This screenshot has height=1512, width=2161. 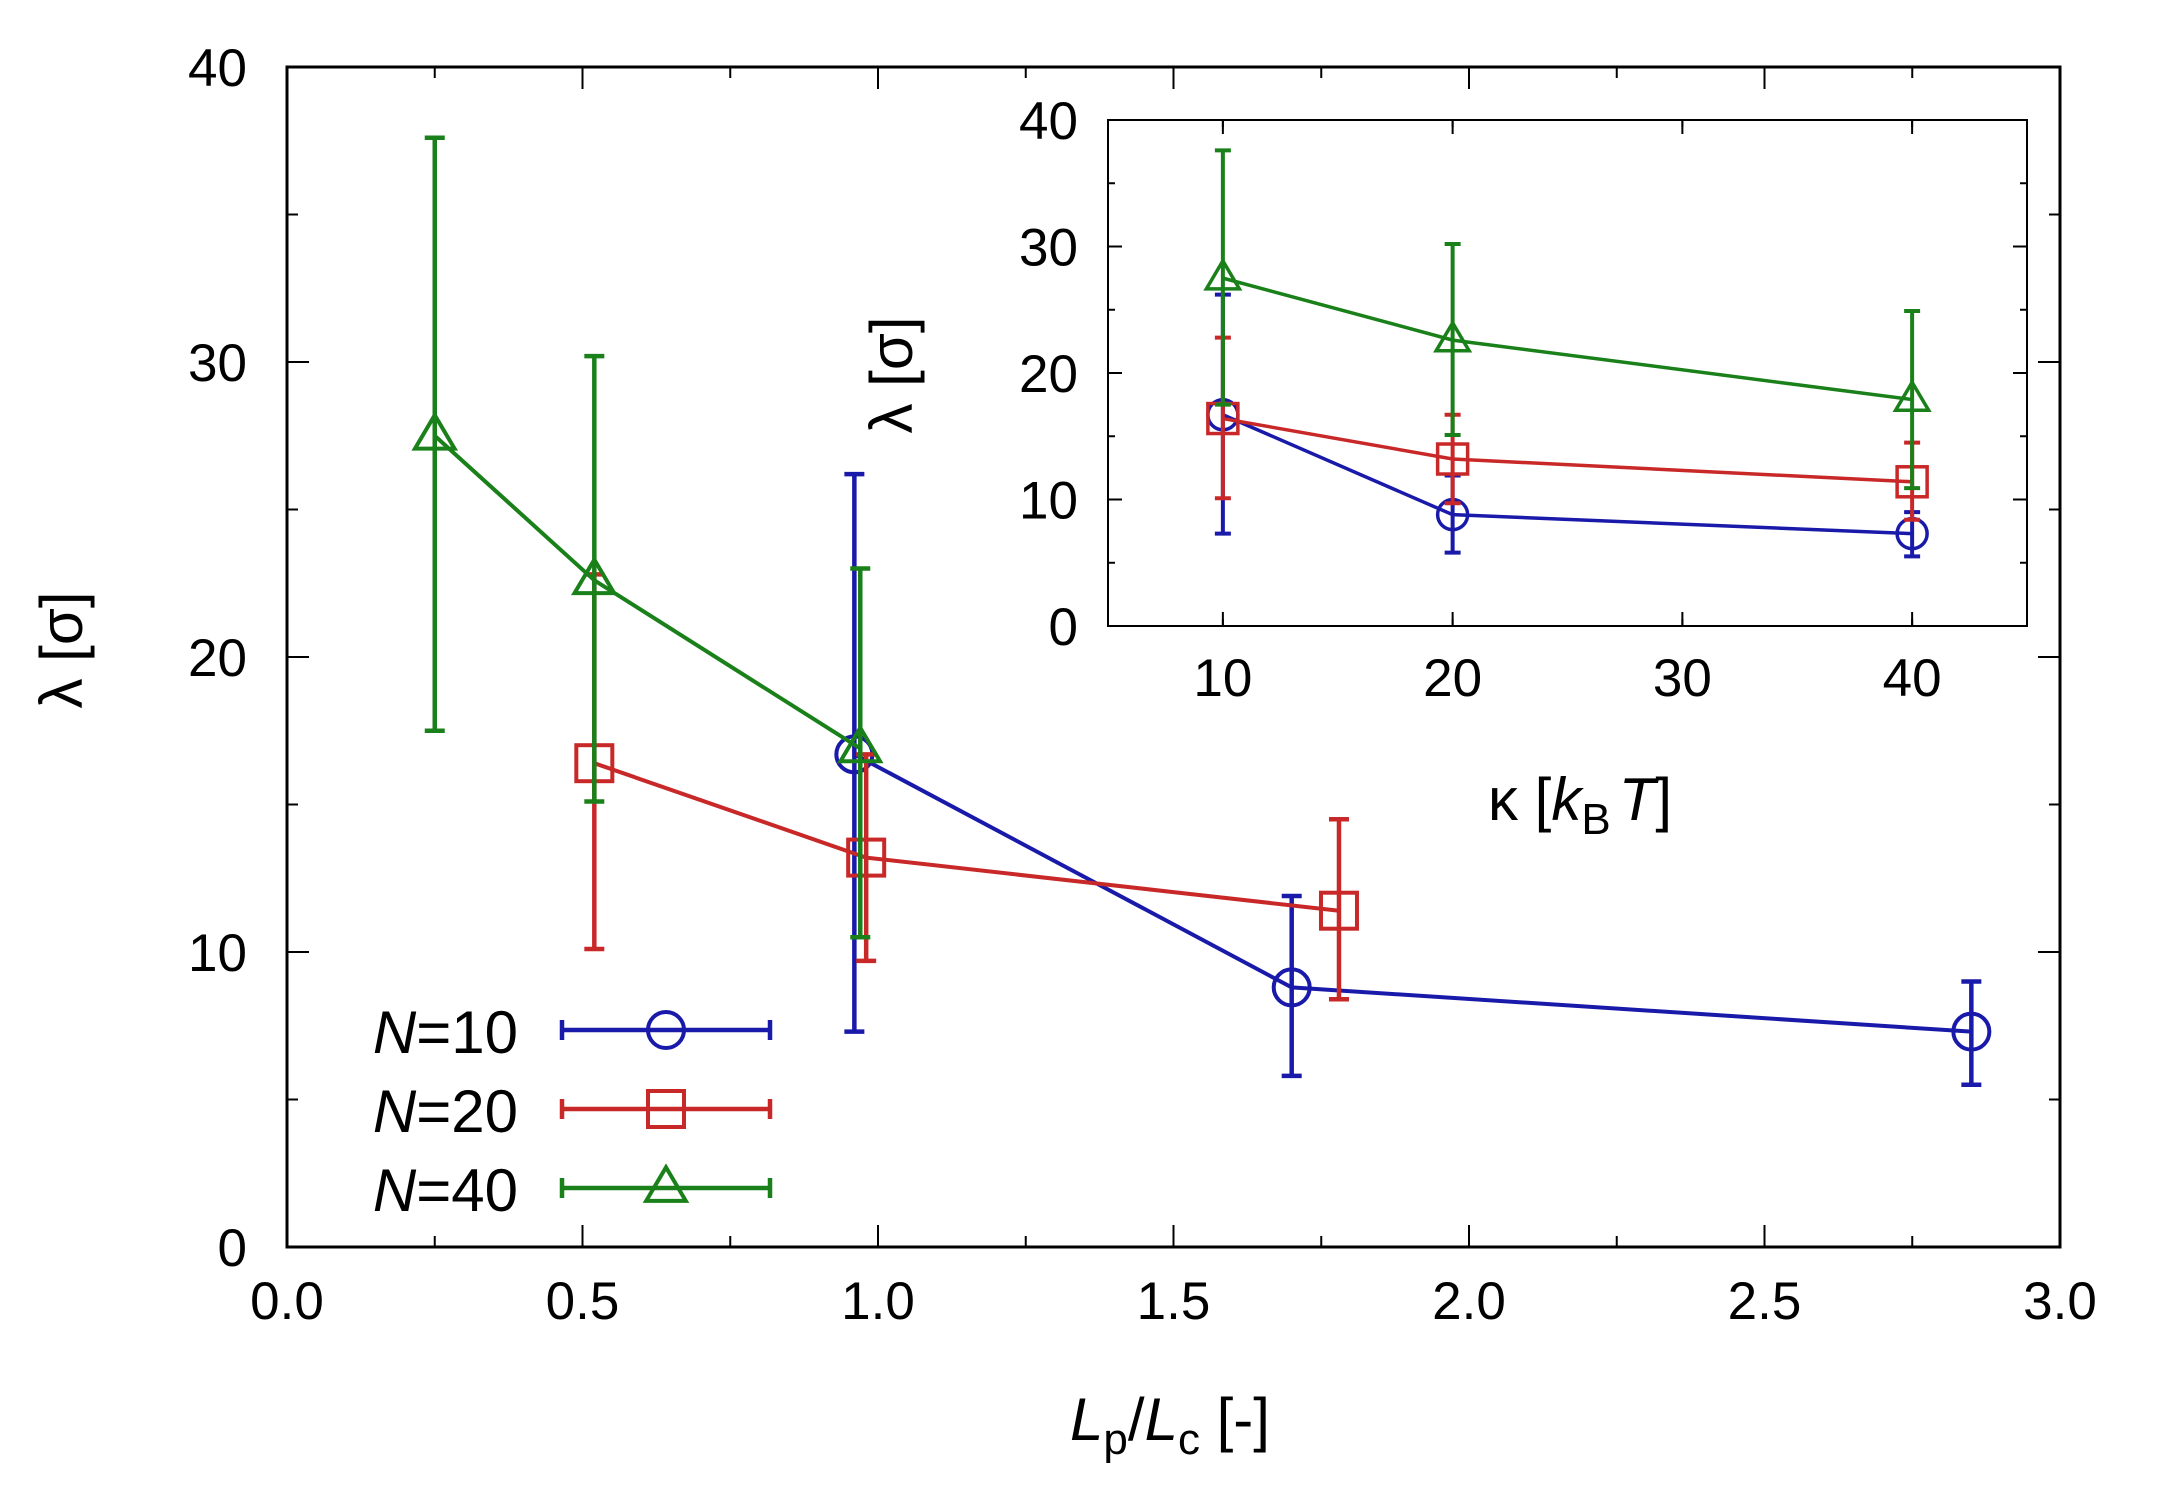 What do you see at coordinates (445, 1190) in the screenshot?
I see `legend-label-n40: N=40` at bounding box center [445, 1190].